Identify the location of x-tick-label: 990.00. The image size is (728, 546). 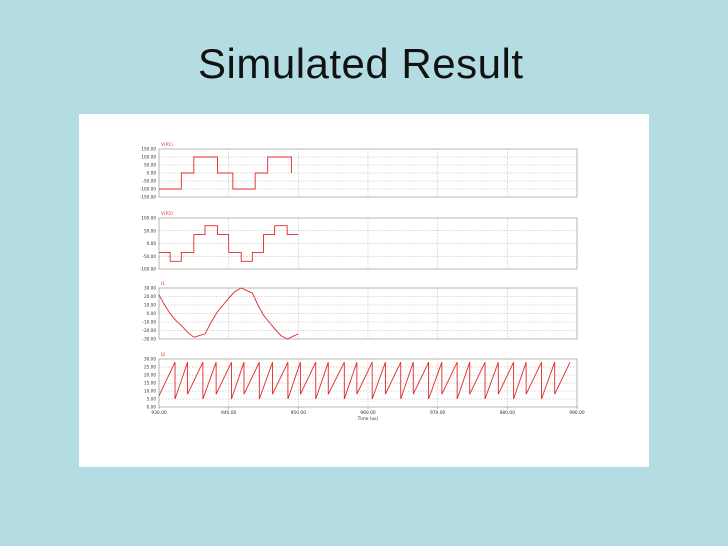
(577, 413).